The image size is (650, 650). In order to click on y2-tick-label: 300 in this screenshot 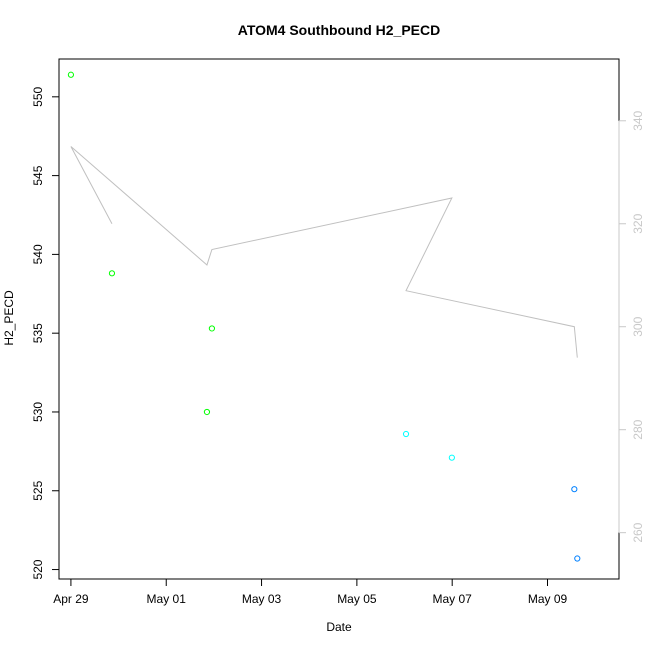, I will do `click(638, 326)`.